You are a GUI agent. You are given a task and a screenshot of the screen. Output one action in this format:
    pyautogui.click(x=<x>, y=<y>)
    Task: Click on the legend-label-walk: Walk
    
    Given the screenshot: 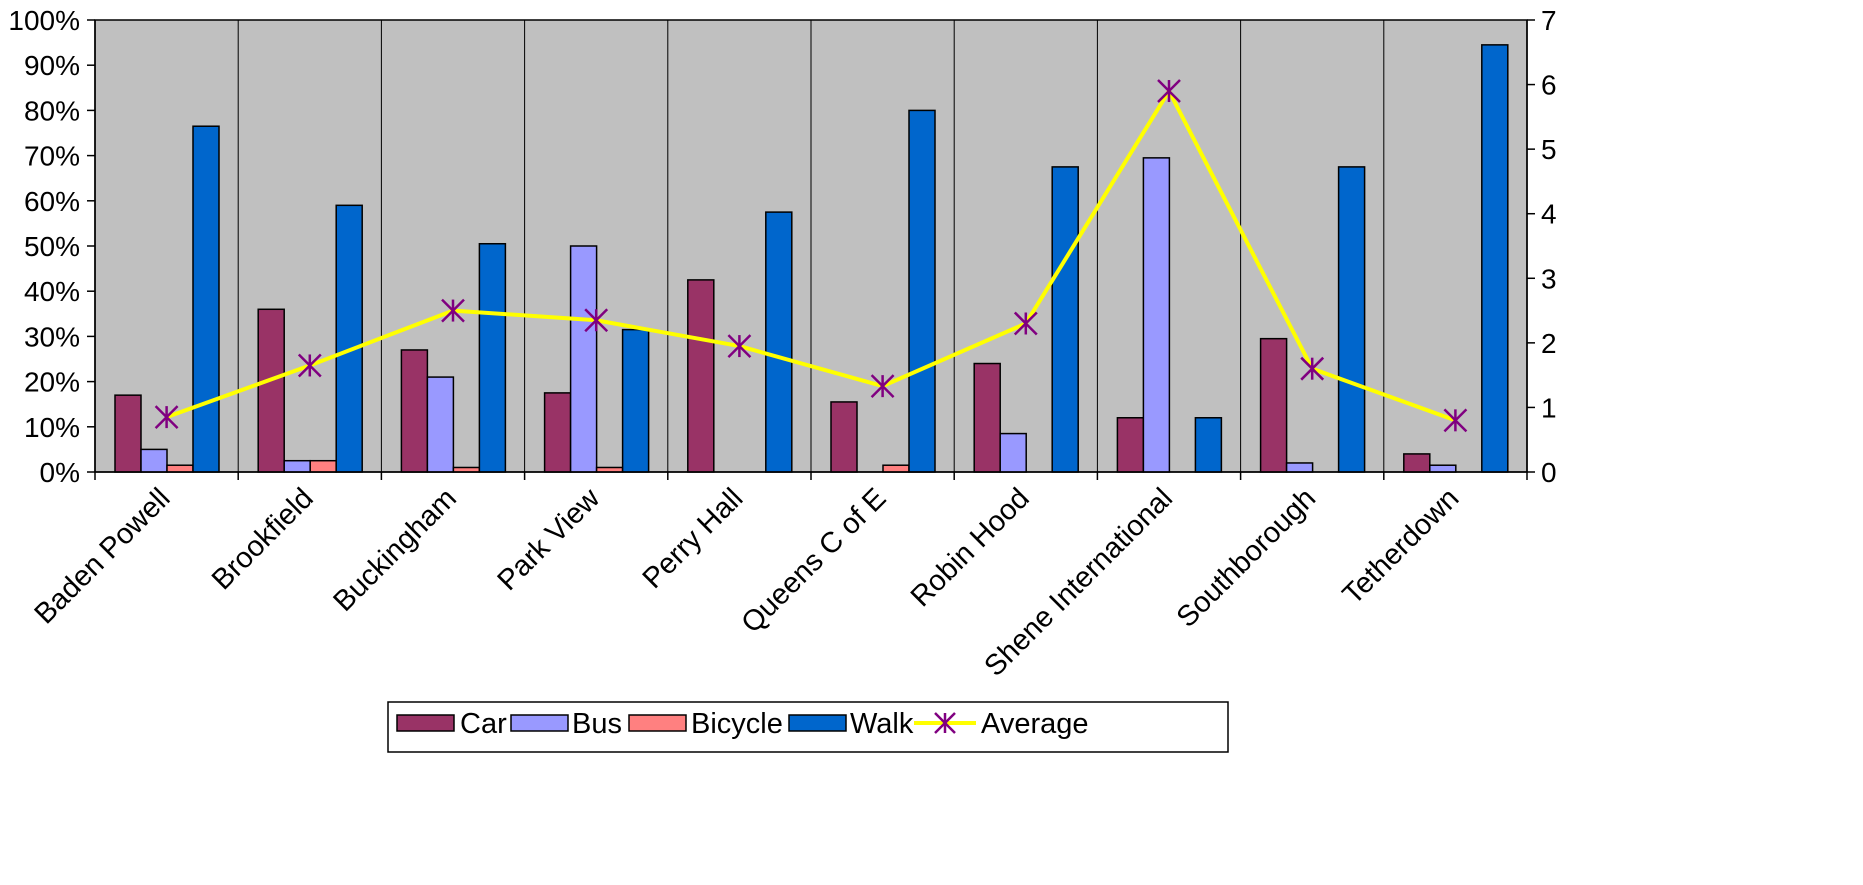 What is the action you would take?
    pyautogui.click(x=882, y=724)
    